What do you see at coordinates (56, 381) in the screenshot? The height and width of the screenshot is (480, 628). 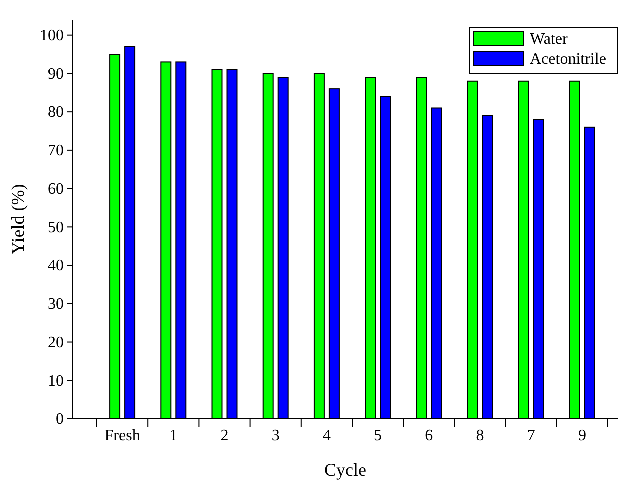 I see `y-tick-label: 10` at bounding box center [56, 381].